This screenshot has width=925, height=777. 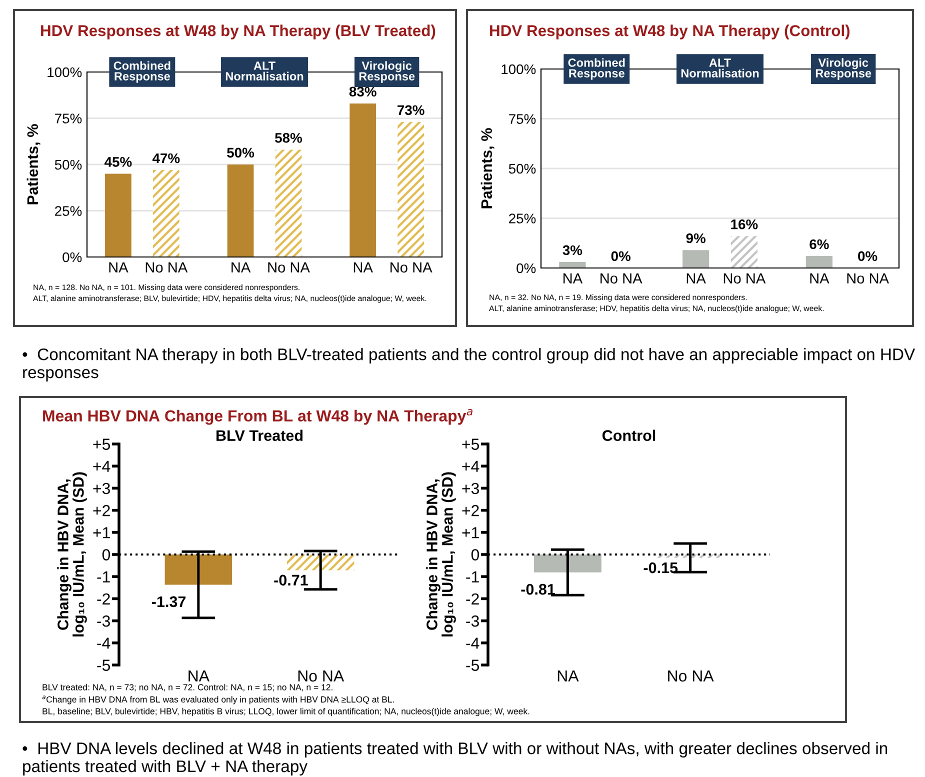 What do you see at coordinates (166, 158) in the screenshot?
I see `data-label: 47%` at bounding box center [166, 158].